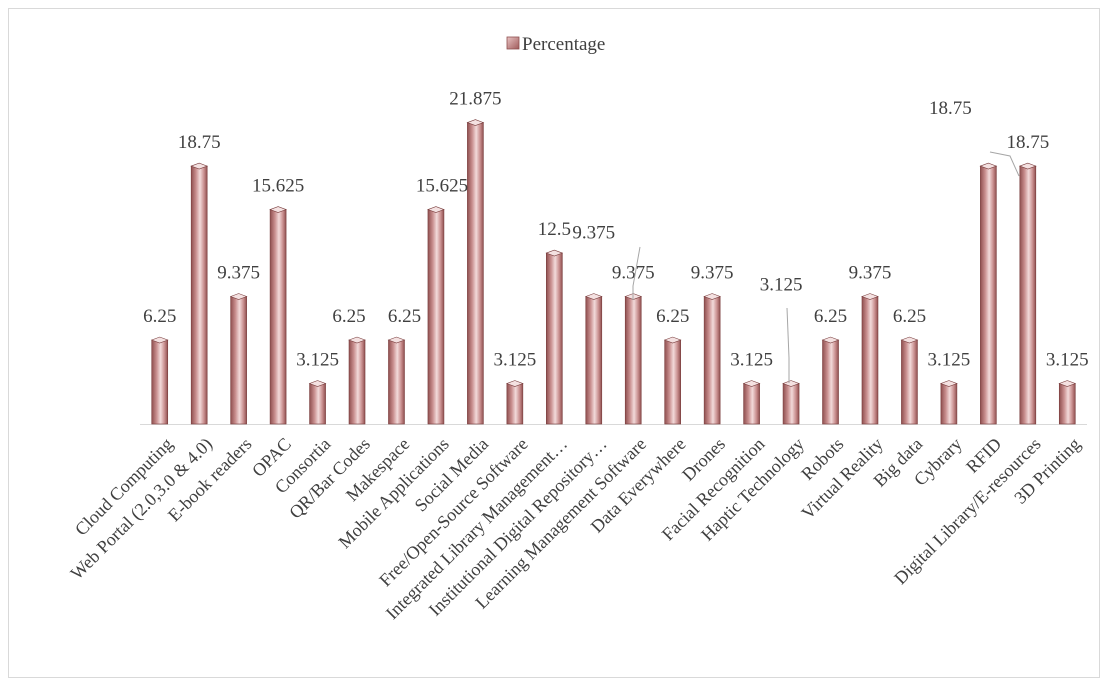 This screenshot has height=686, width=1108. I want to click on data-label: 12.5, so click(554, 229).